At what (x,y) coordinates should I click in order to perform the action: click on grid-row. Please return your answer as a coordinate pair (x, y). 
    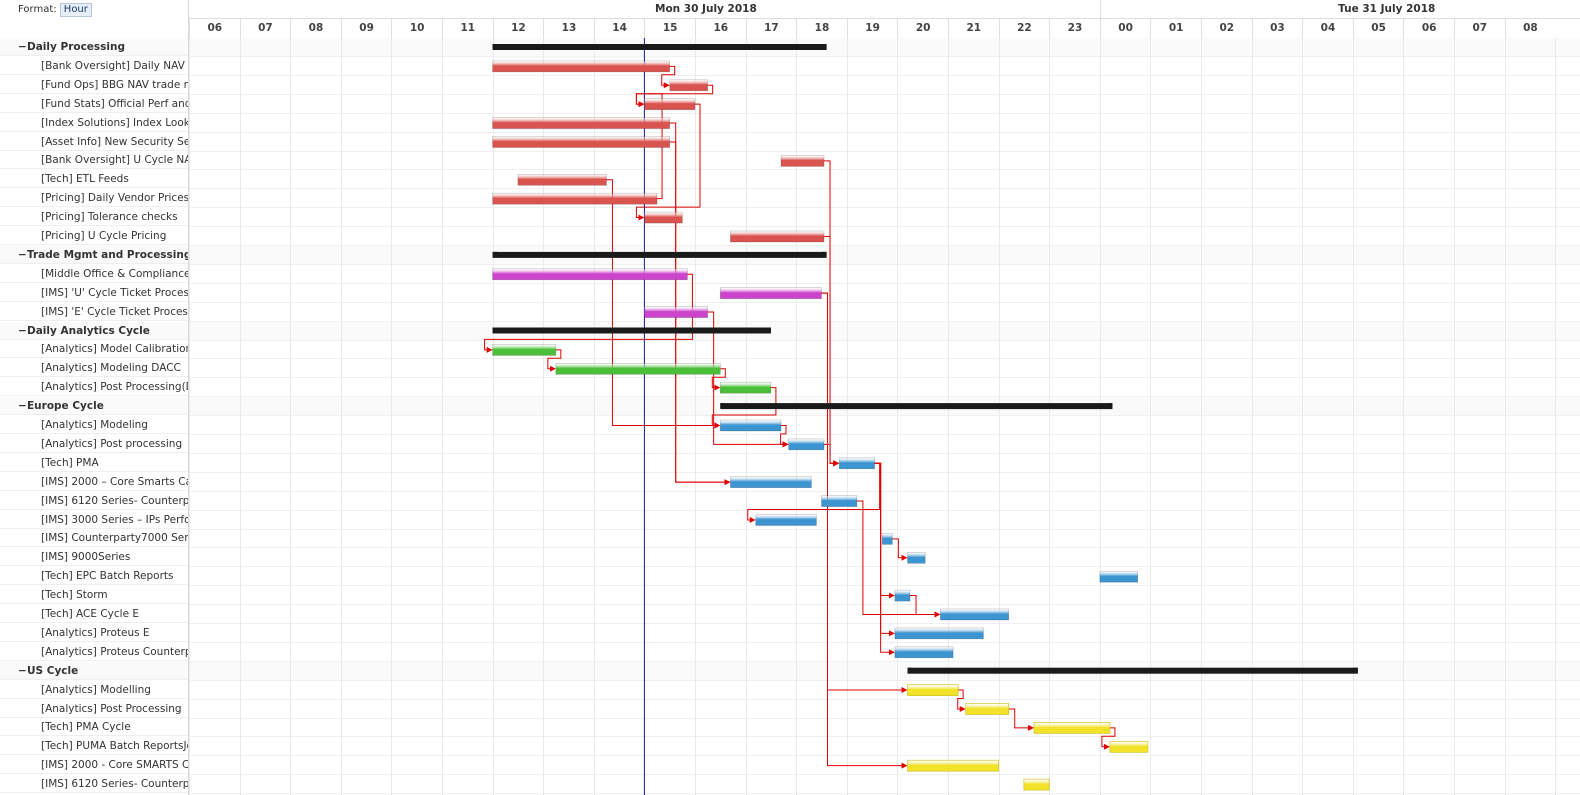
    Looking at the image, I should click on (884, 690).